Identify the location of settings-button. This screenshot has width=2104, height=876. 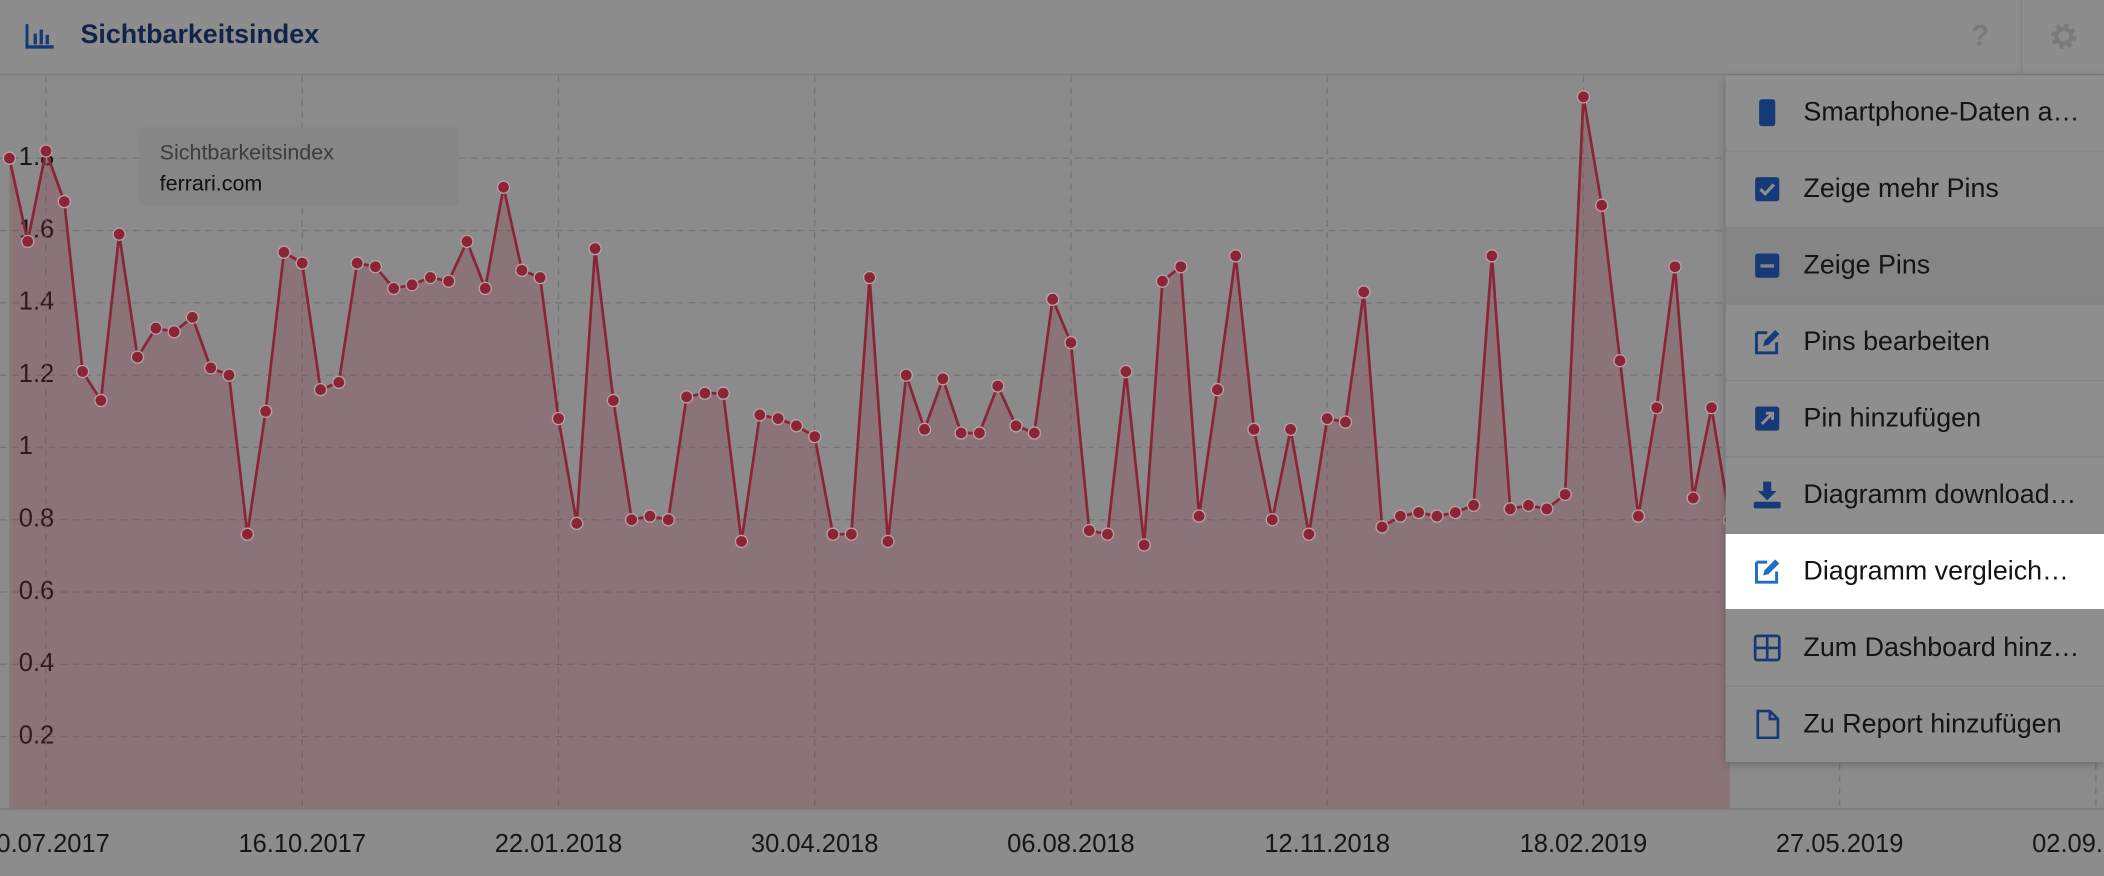
(2064, 36).